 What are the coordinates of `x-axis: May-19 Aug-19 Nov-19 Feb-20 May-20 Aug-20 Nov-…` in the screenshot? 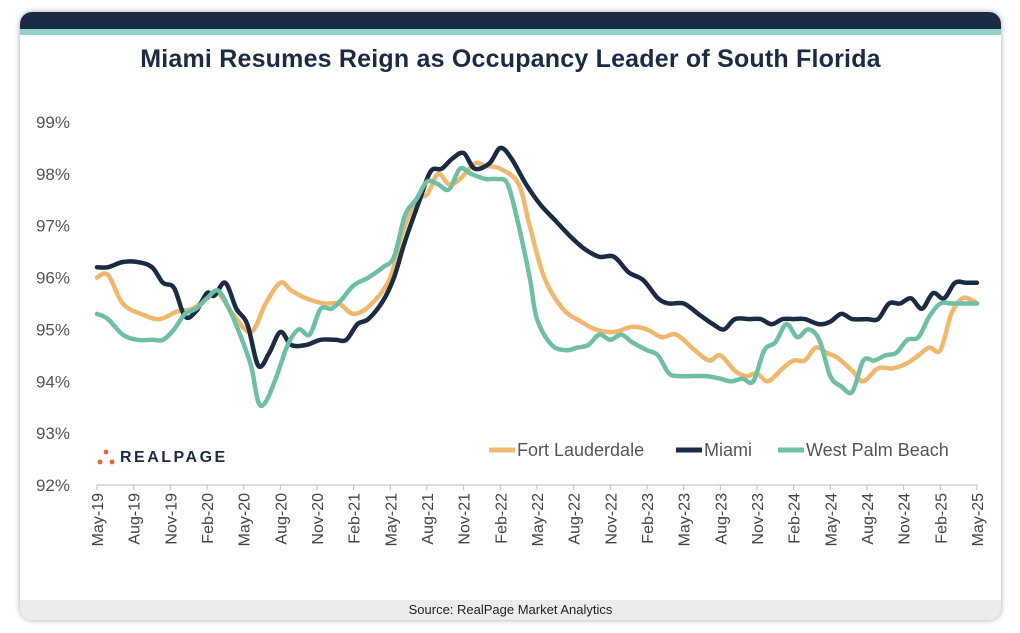 It's located at (538, 515).